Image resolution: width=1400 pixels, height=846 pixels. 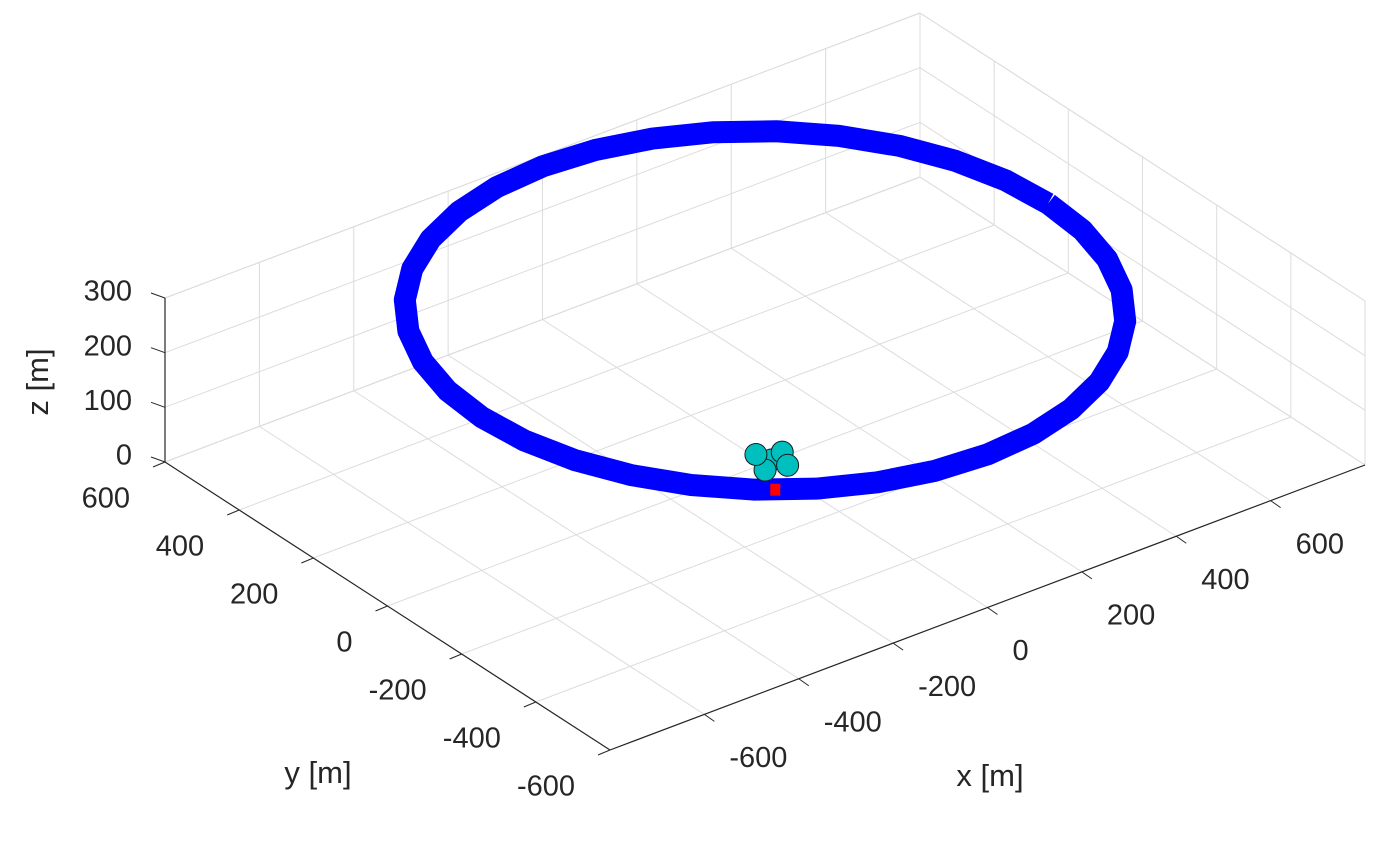 What do you see at coordinates (108, 292) in the screenshot?
I see `z-tick-label: 300` at bounding box center [108, 292].